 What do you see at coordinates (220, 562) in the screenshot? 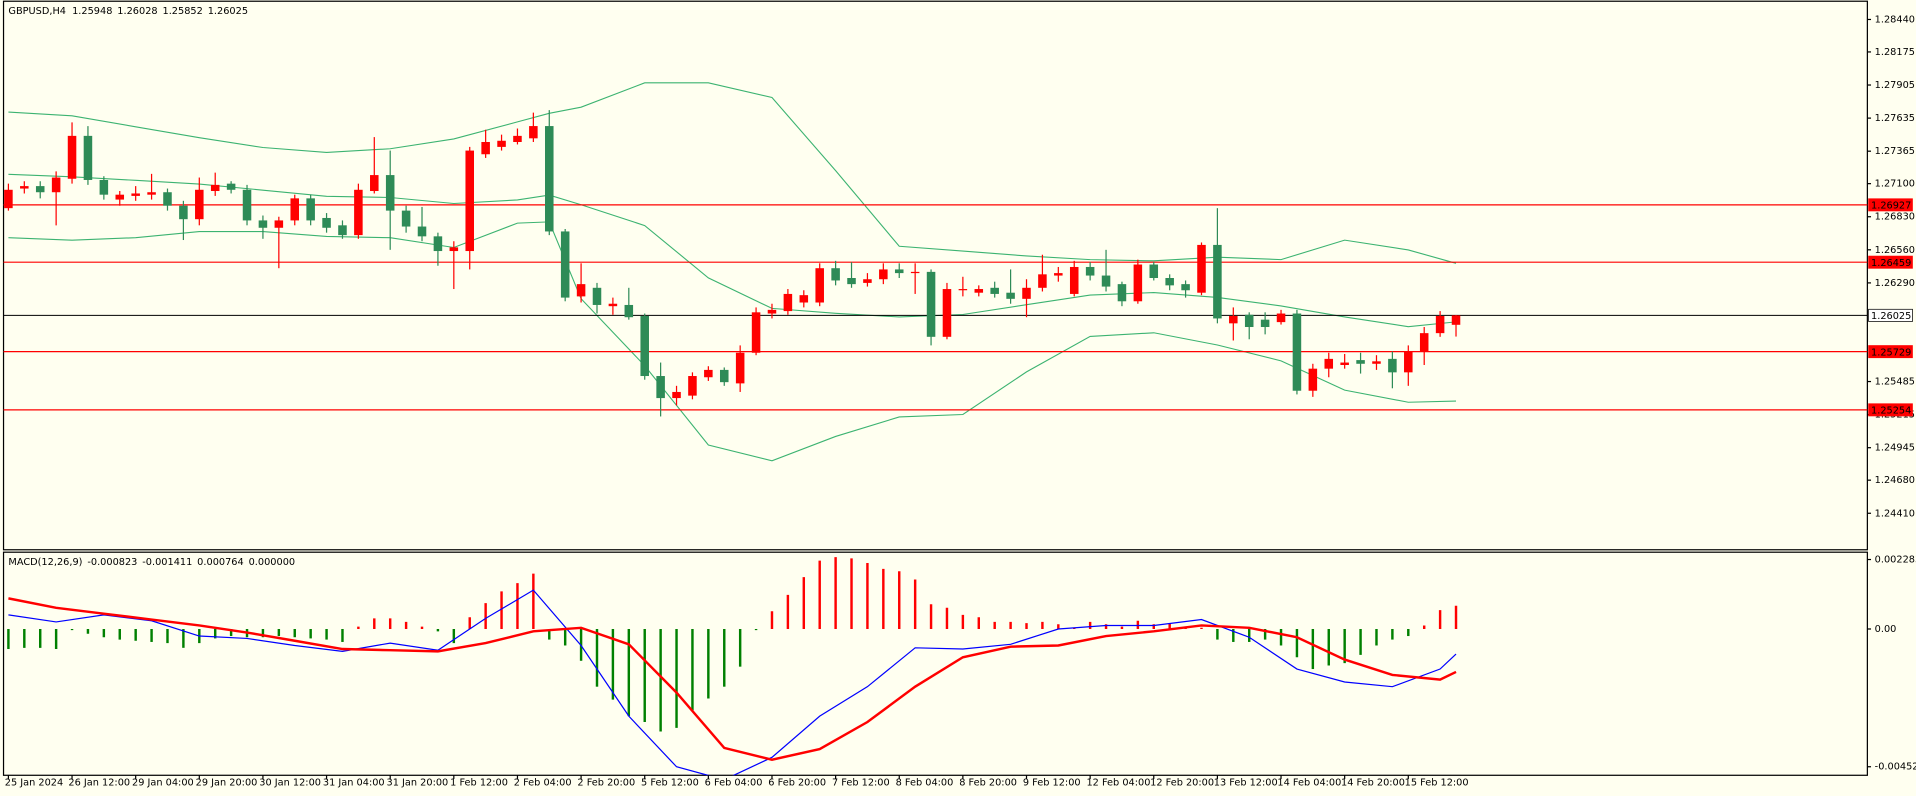
I see `indicator-value: 0.000764` at bounding box center [220, 562].